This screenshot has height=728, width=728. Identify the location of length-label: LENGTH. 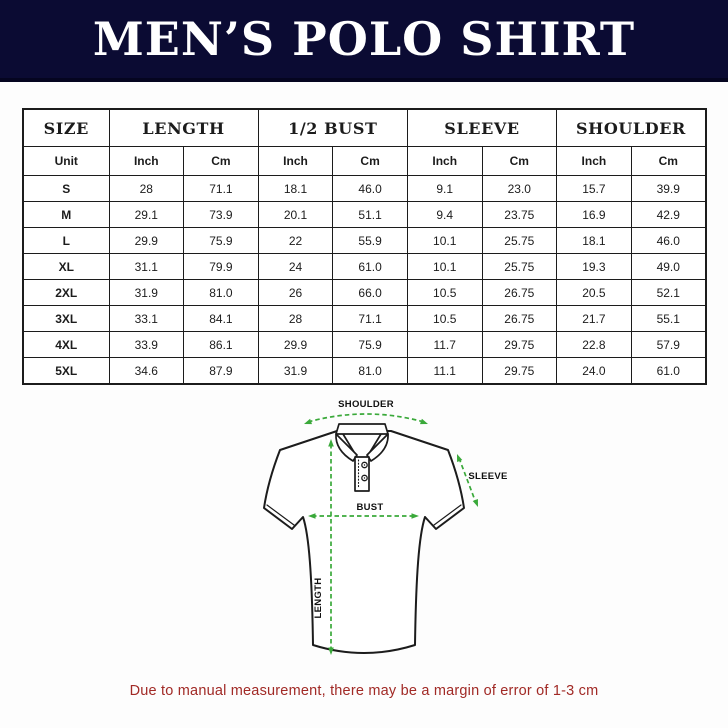
(318, 598).